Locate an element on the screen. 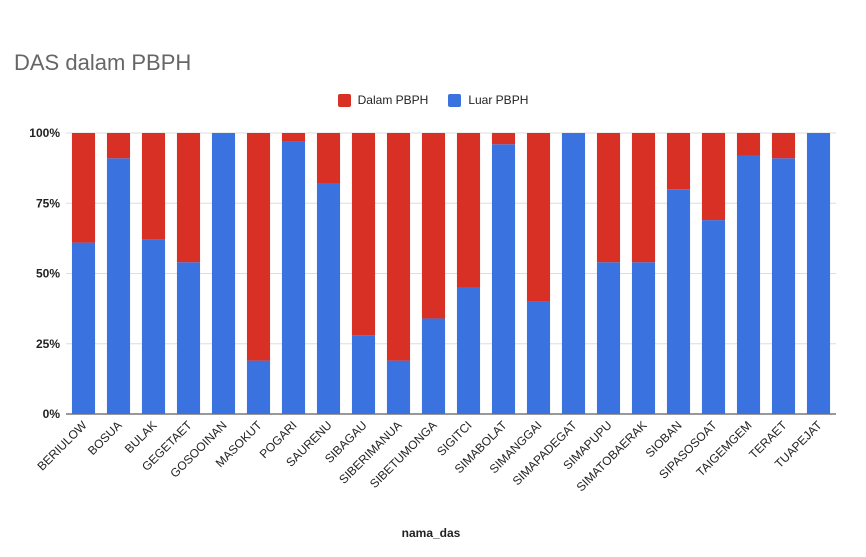 Image resolution: width=866 pixels, height=557 pixels. x-tick-label: BERIULOW is located at coordinates (62, 446).